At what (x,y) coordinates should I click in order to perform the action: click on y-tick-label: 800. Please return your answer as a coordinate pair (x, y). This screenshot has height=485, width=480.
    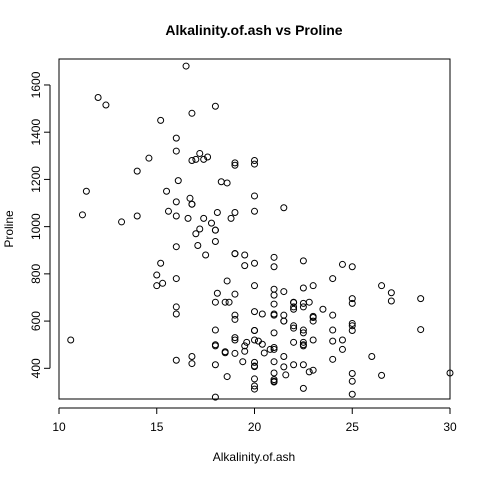
    Looking at the image, I should click on (36, 274).